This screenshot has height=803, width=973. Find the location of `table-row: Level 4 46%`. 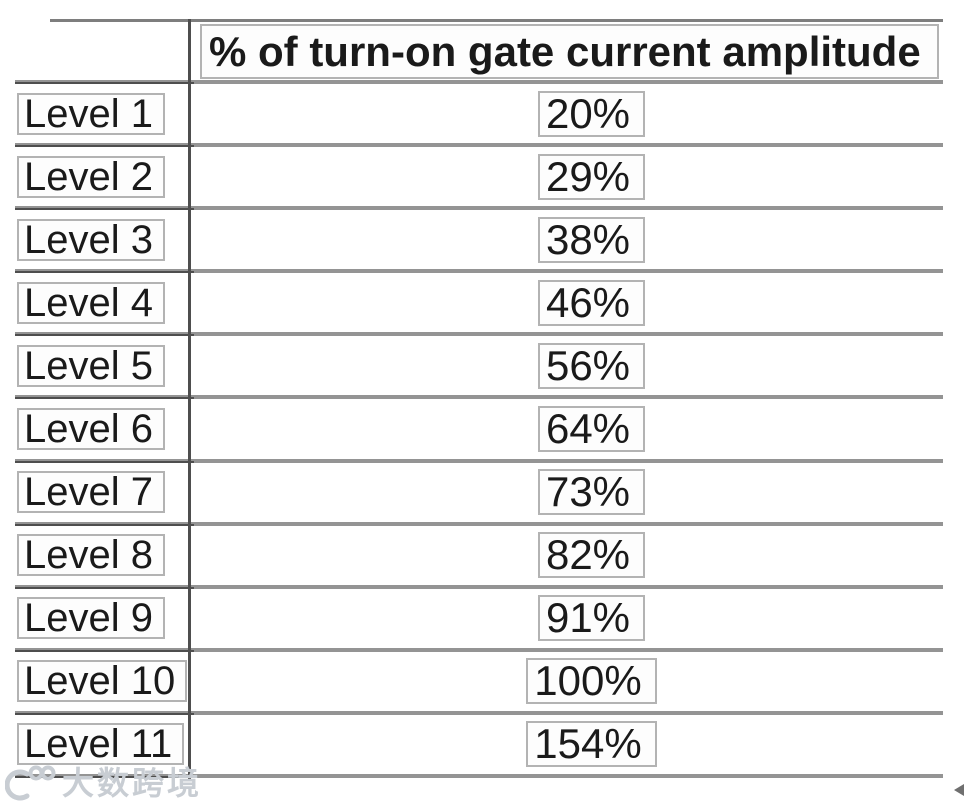

table-row: Level 4 46% is located at coordinates (479, 302).